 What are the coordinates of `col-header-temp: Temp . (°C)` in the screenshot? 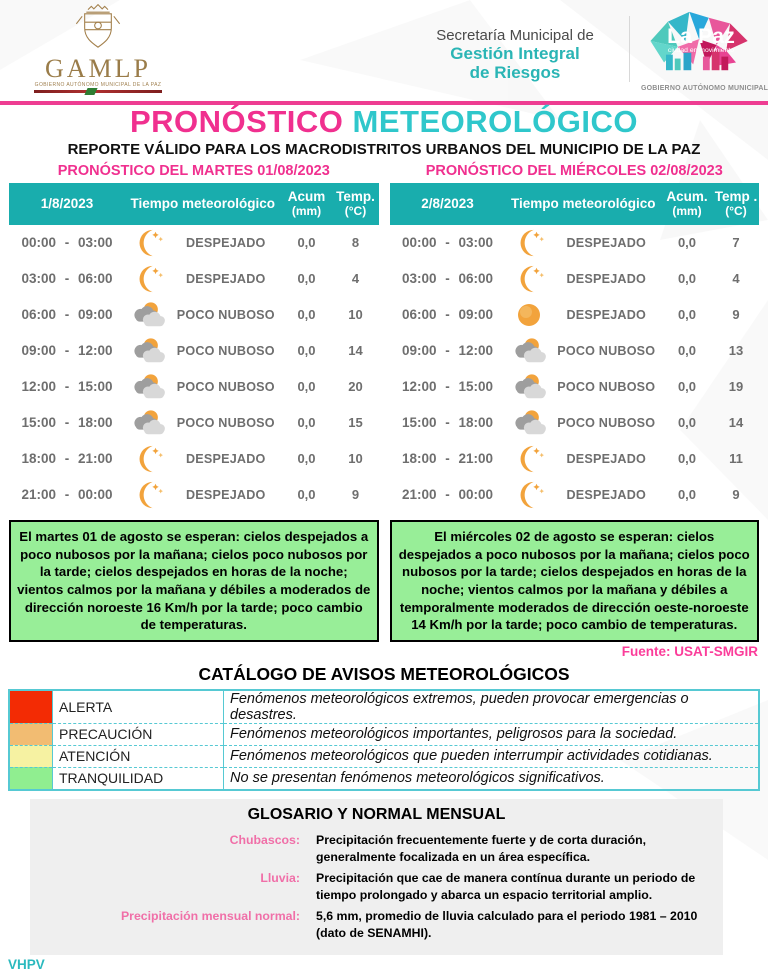 It's located at (736, 203).